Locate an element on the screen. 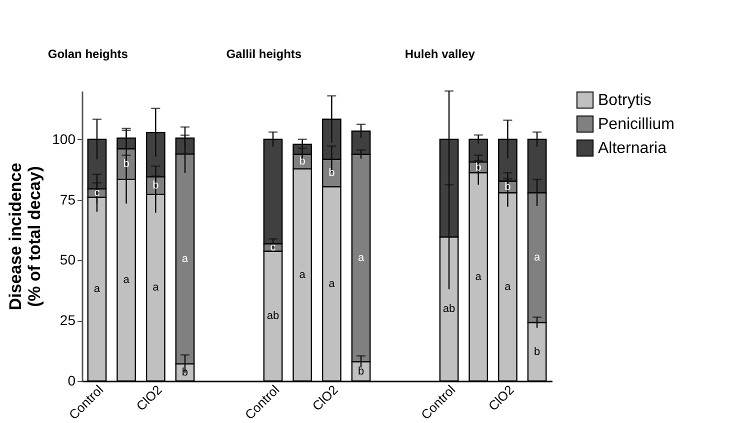  y-tick-label: 100 is located at coordinates (64, 138).